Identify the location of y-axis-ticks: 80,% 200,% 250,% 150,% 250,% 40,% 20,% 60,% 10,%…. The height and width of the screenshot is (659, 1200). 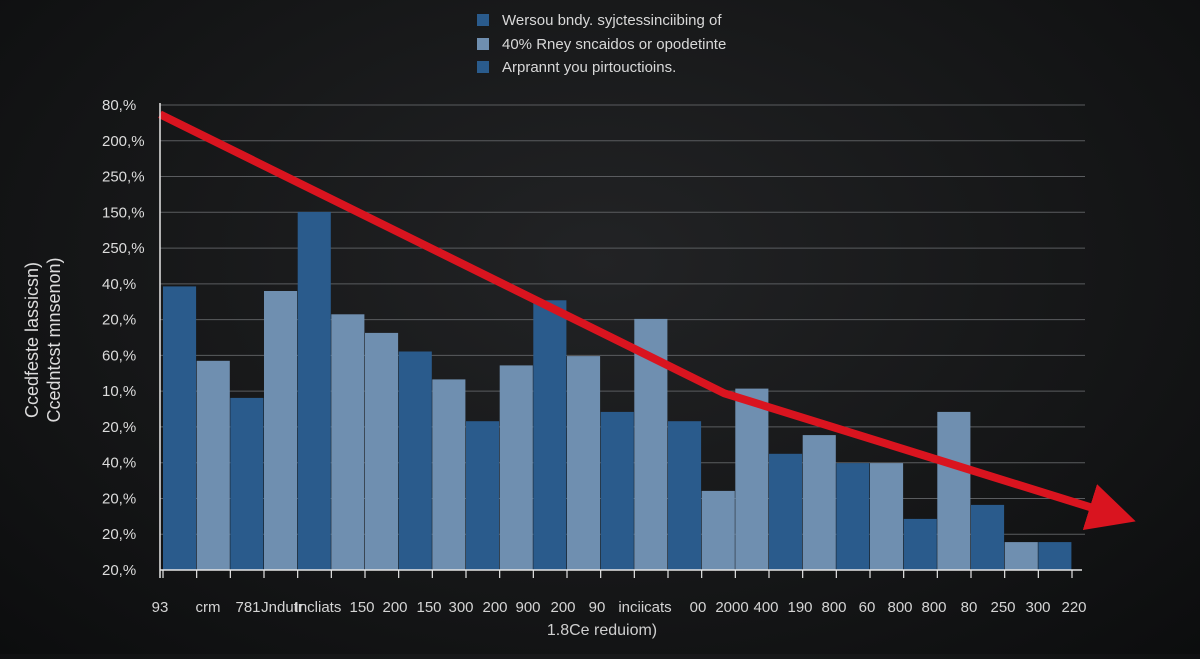
(123, 338).